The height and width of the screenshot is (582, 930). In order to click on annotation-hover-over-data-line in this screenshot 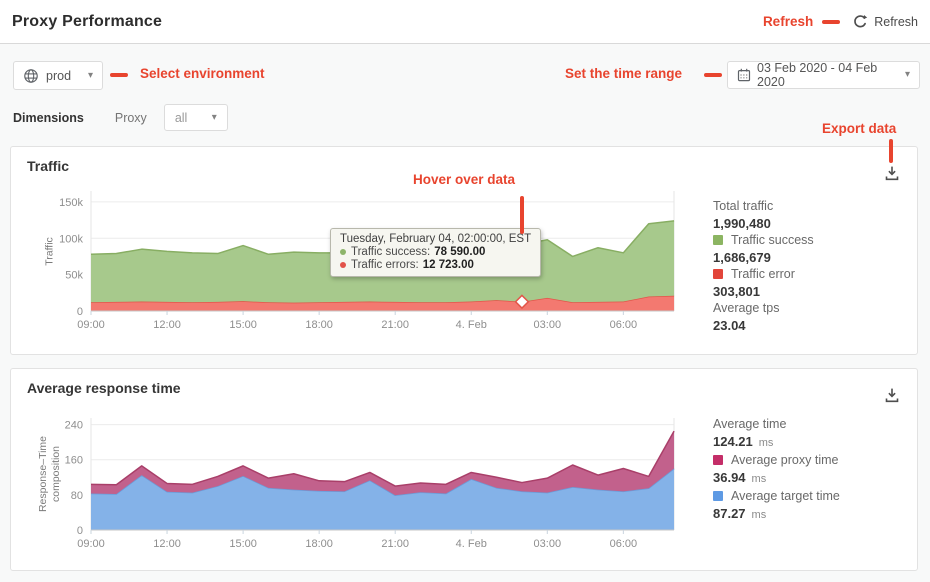, I will do `click(522, 215)`.